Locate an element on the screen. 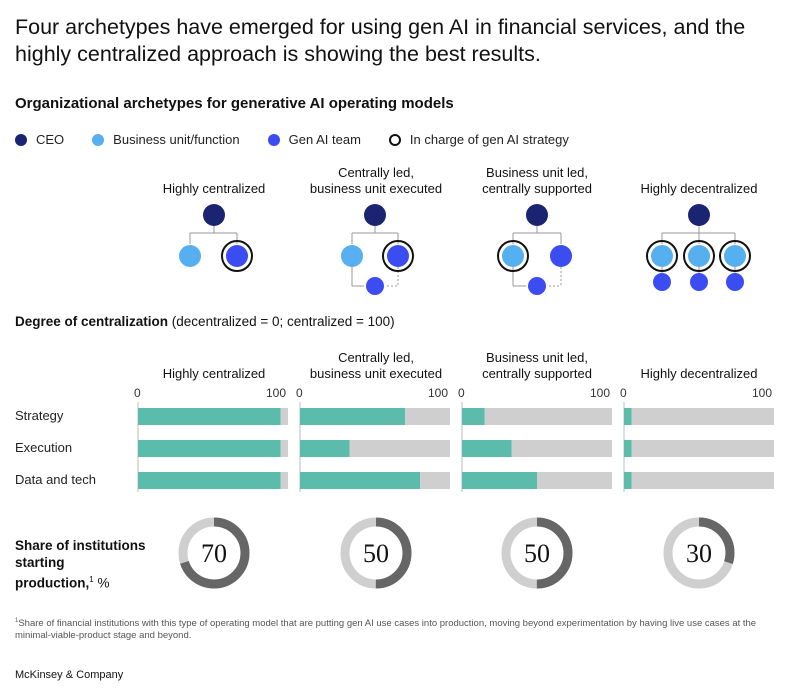 This screenshot has height=688, width=800. org-charts is located at coordinates (465, 249).